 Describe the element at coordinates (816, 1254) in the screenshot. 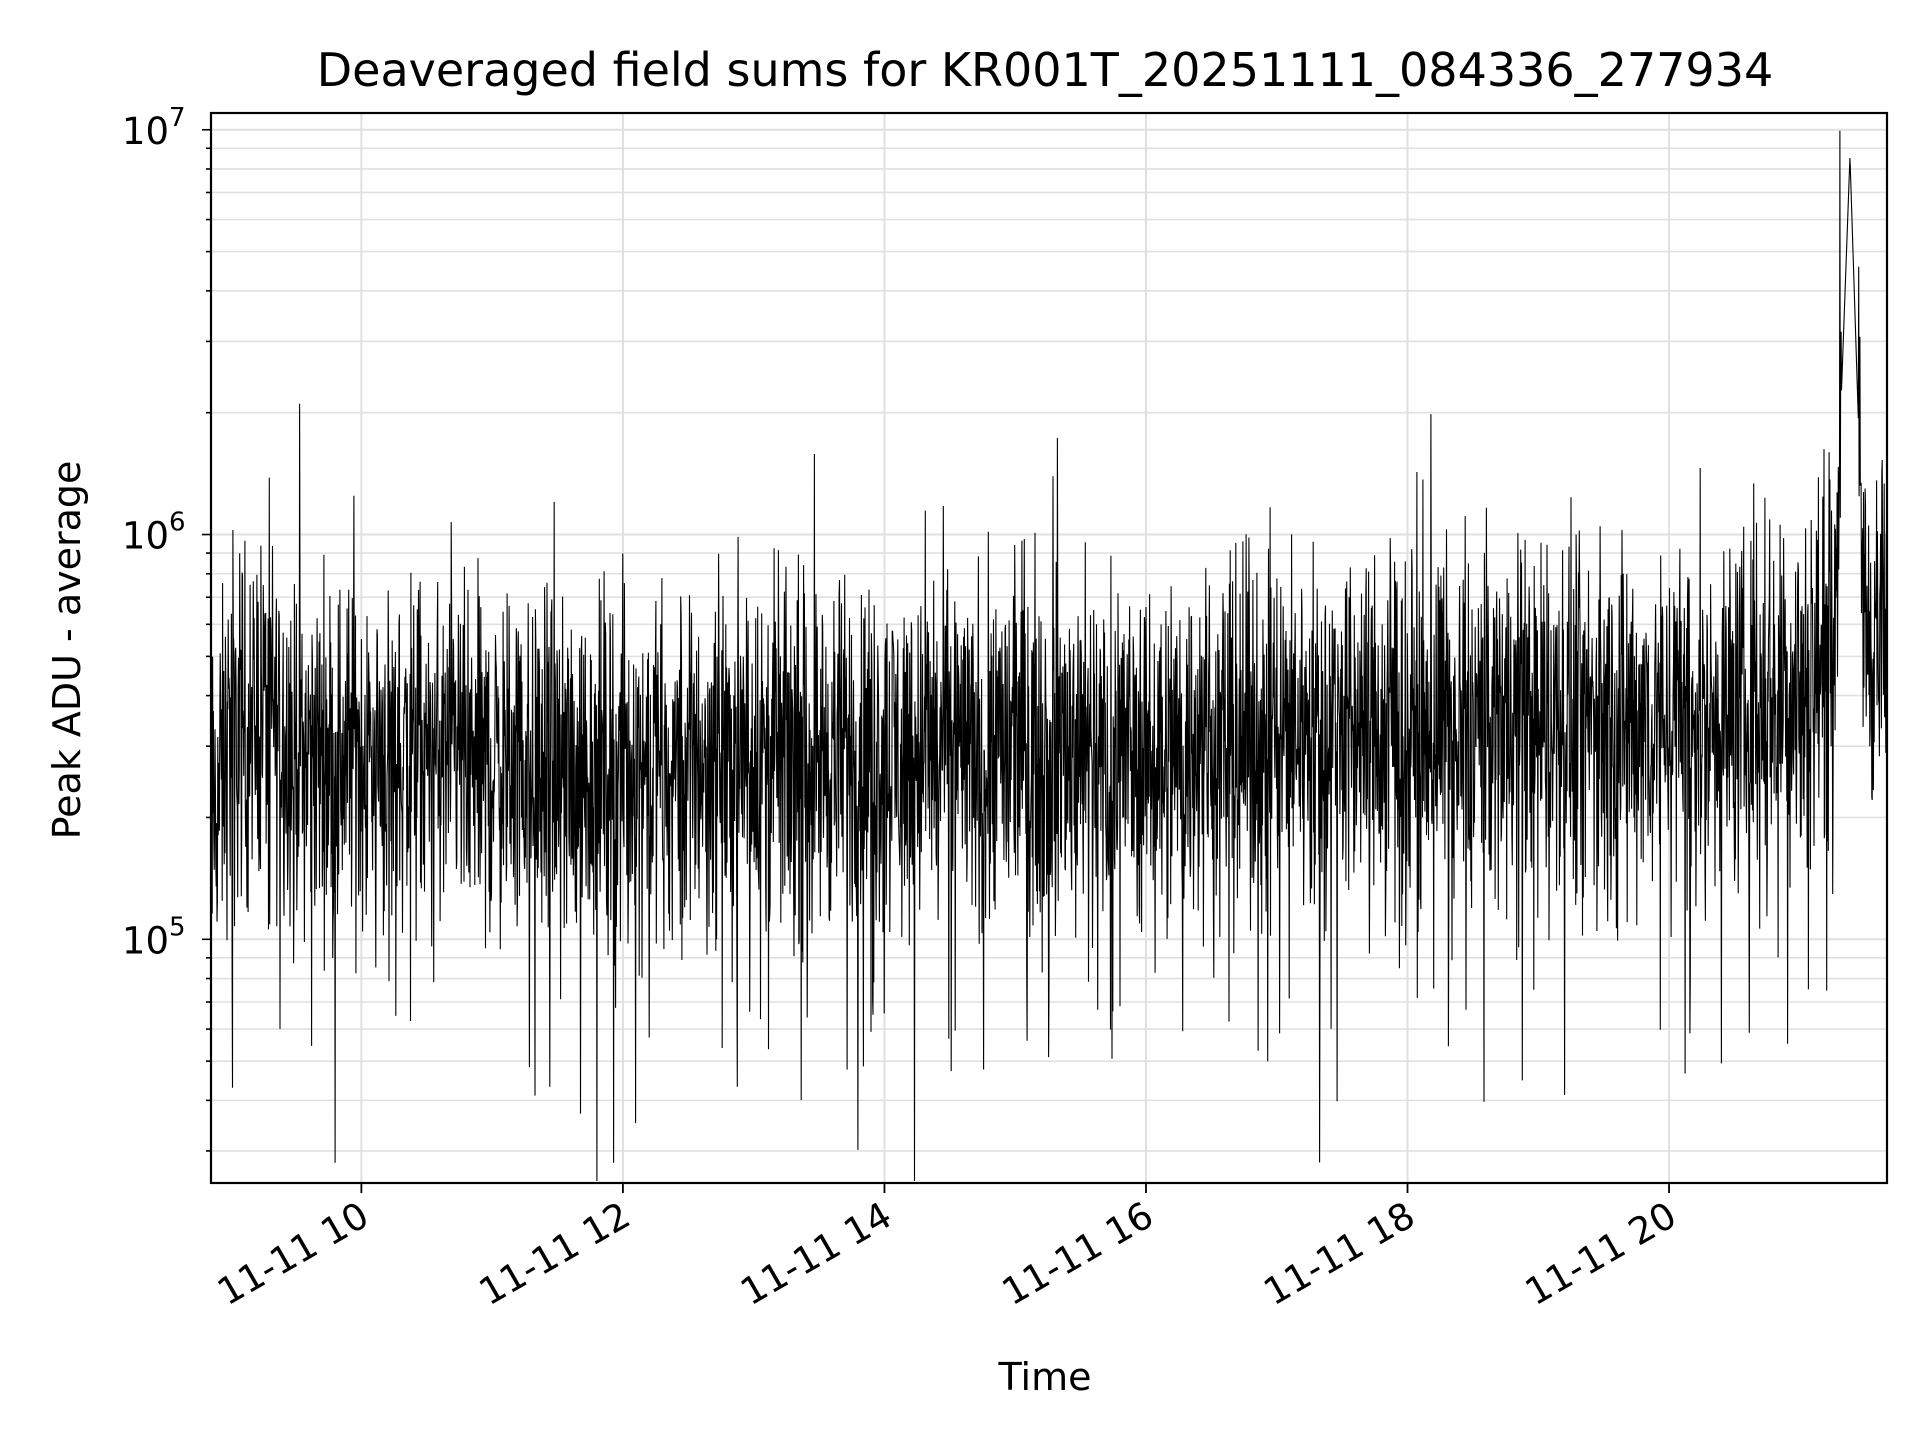

I see `x-tick-label: 11-11 14` at that location.